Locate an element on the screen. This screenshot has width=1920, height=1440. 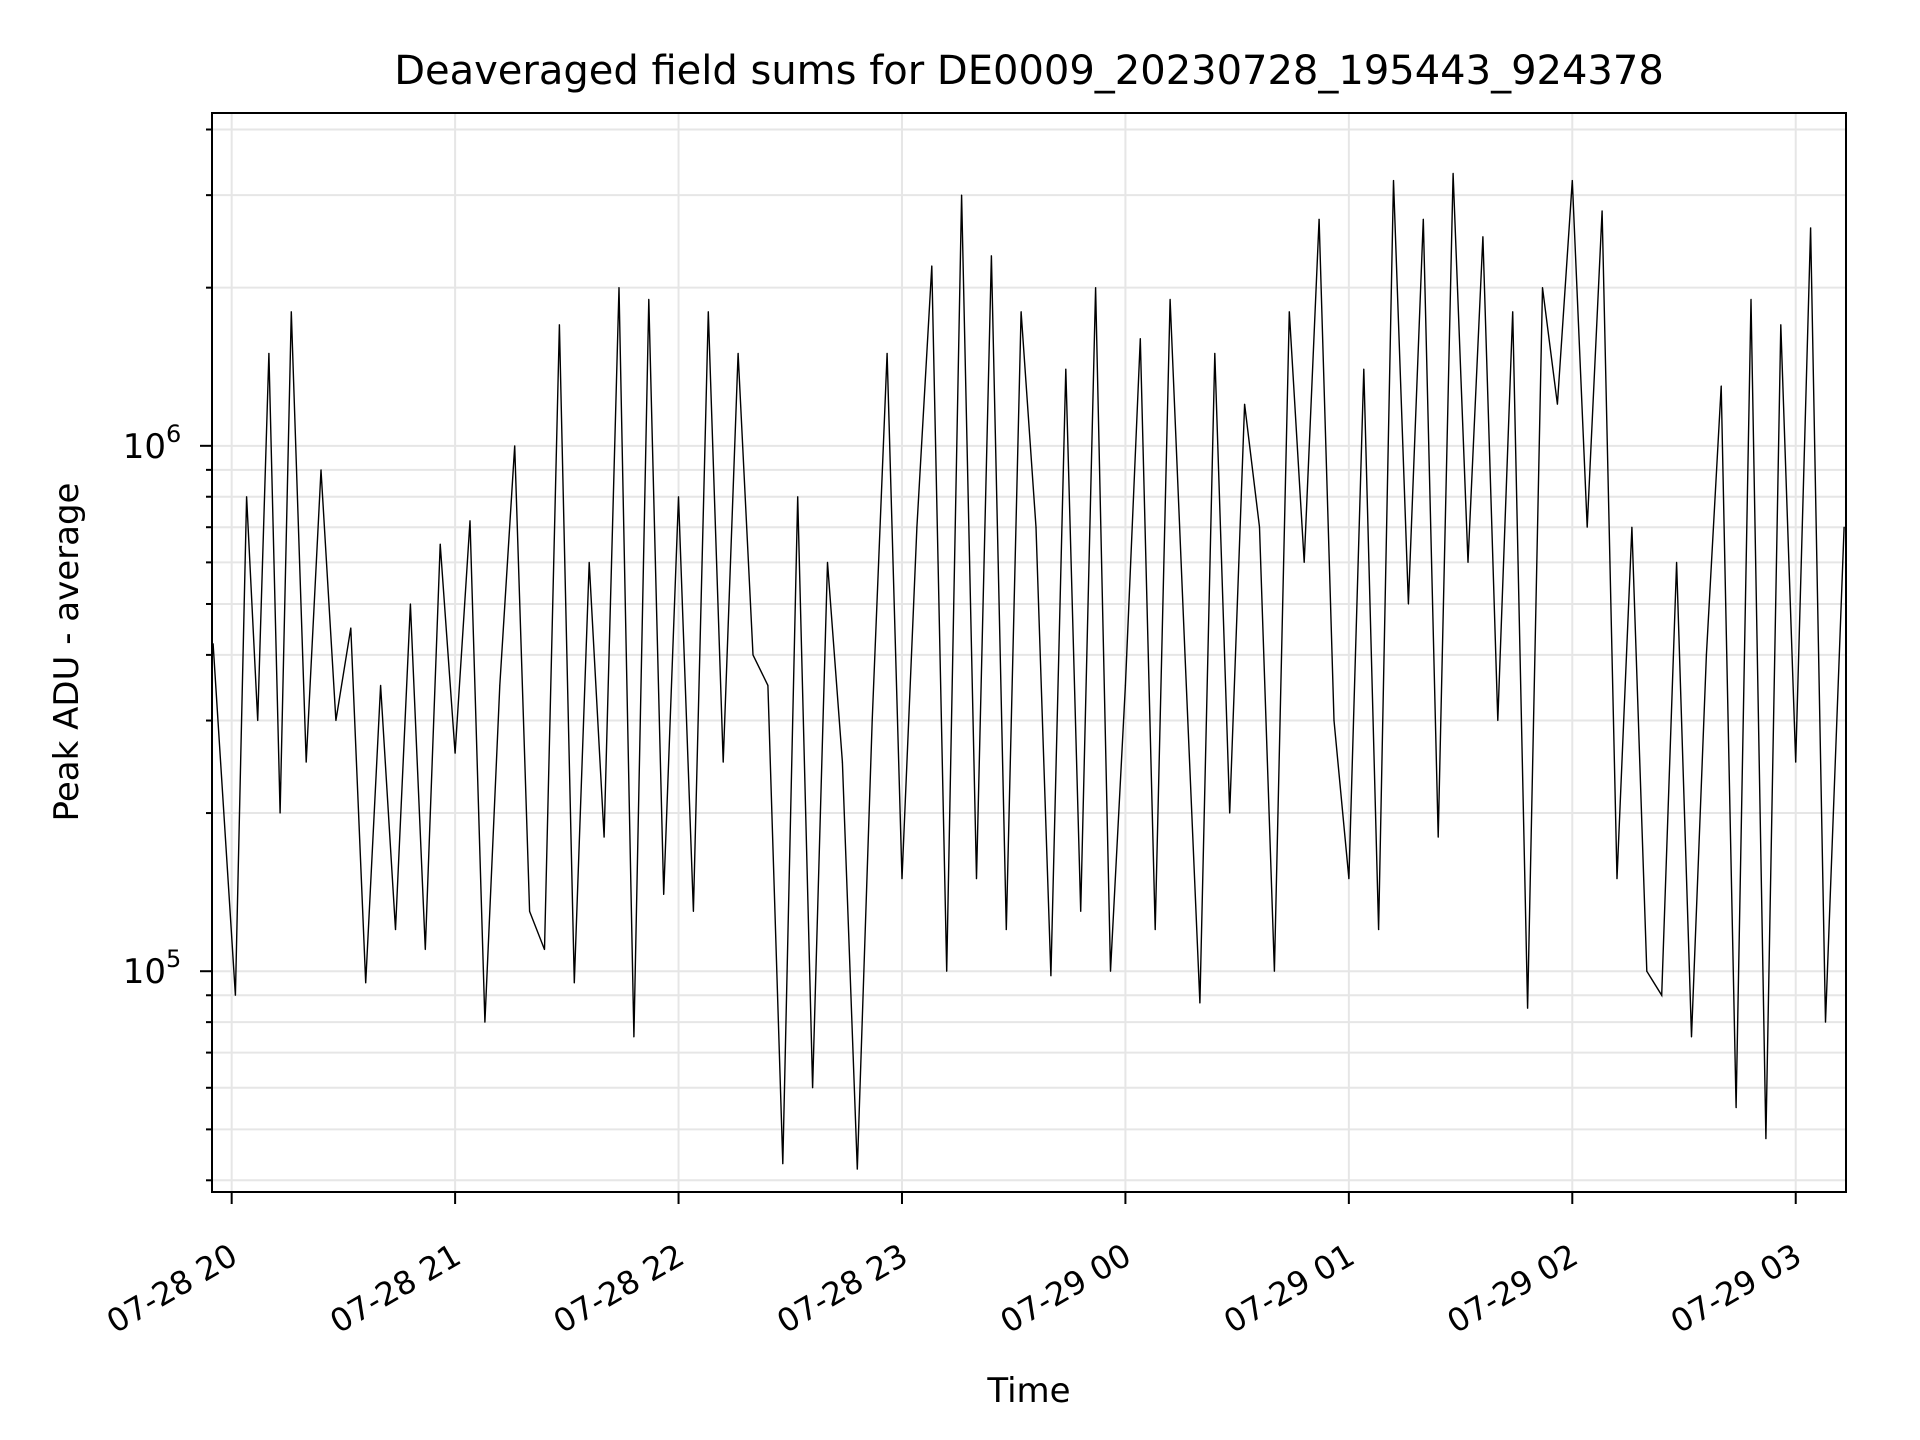
y-axis-label: Peak ADU - average is located at coordinates (67, 652).